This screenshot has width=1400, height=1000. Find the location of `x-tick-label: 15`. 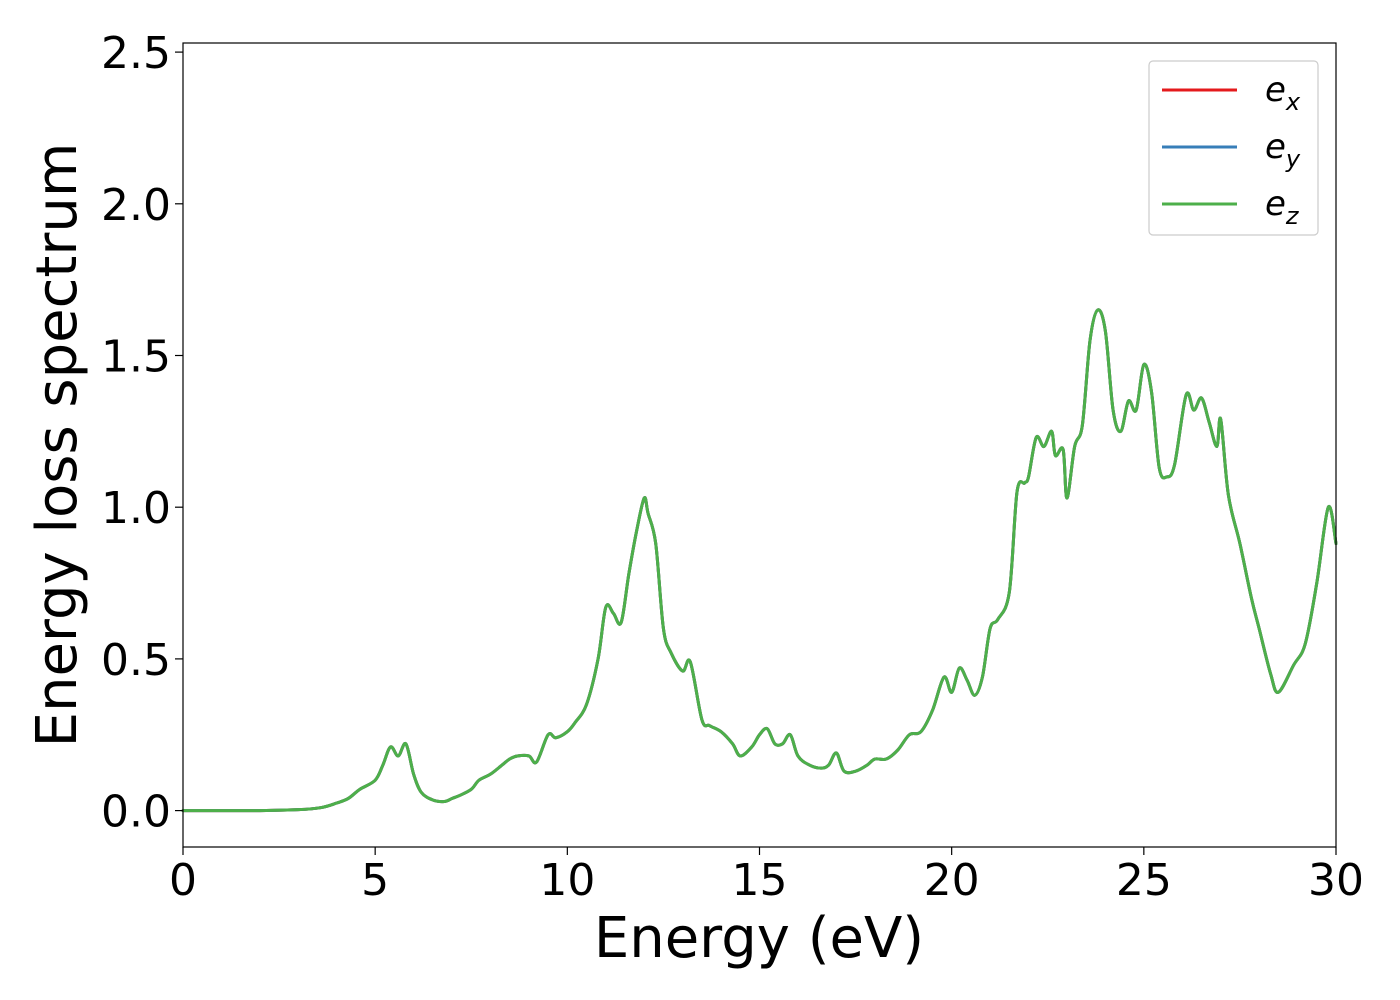

x-tick-label: 15 is located at coordinates (760, 880).